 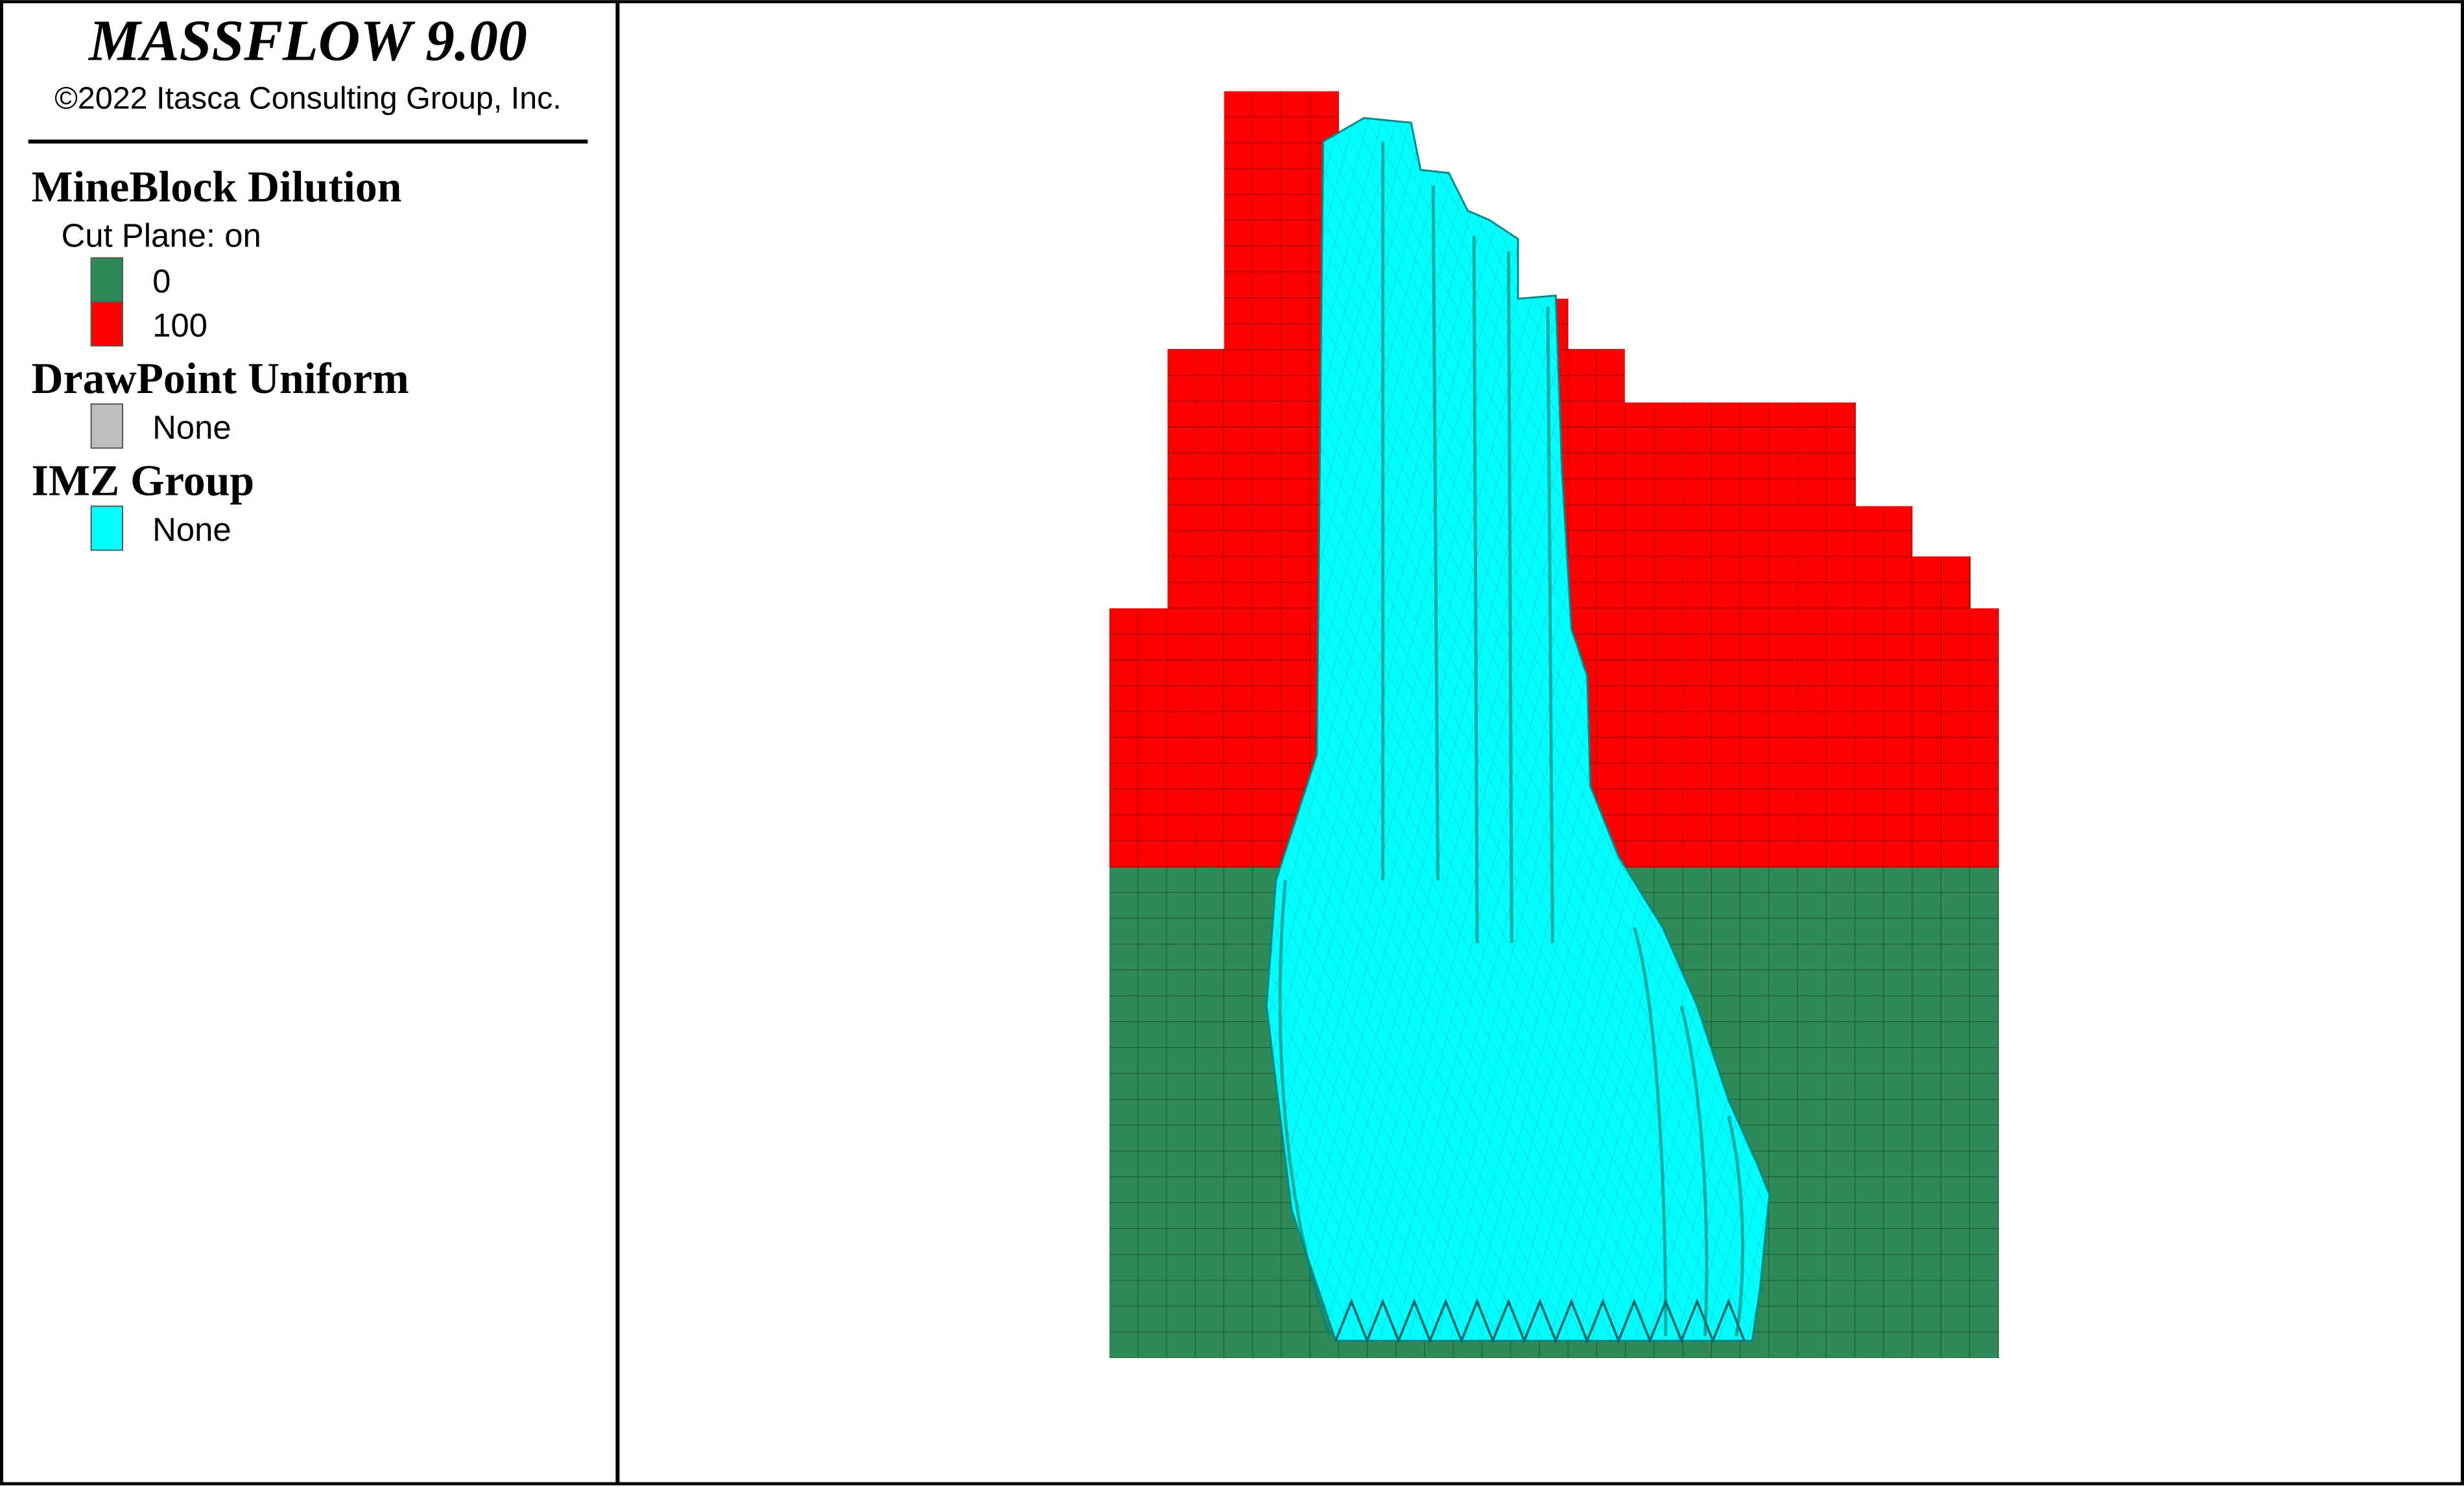 I want to click on drawpoint-cones, so click(x=1540, y=1321).